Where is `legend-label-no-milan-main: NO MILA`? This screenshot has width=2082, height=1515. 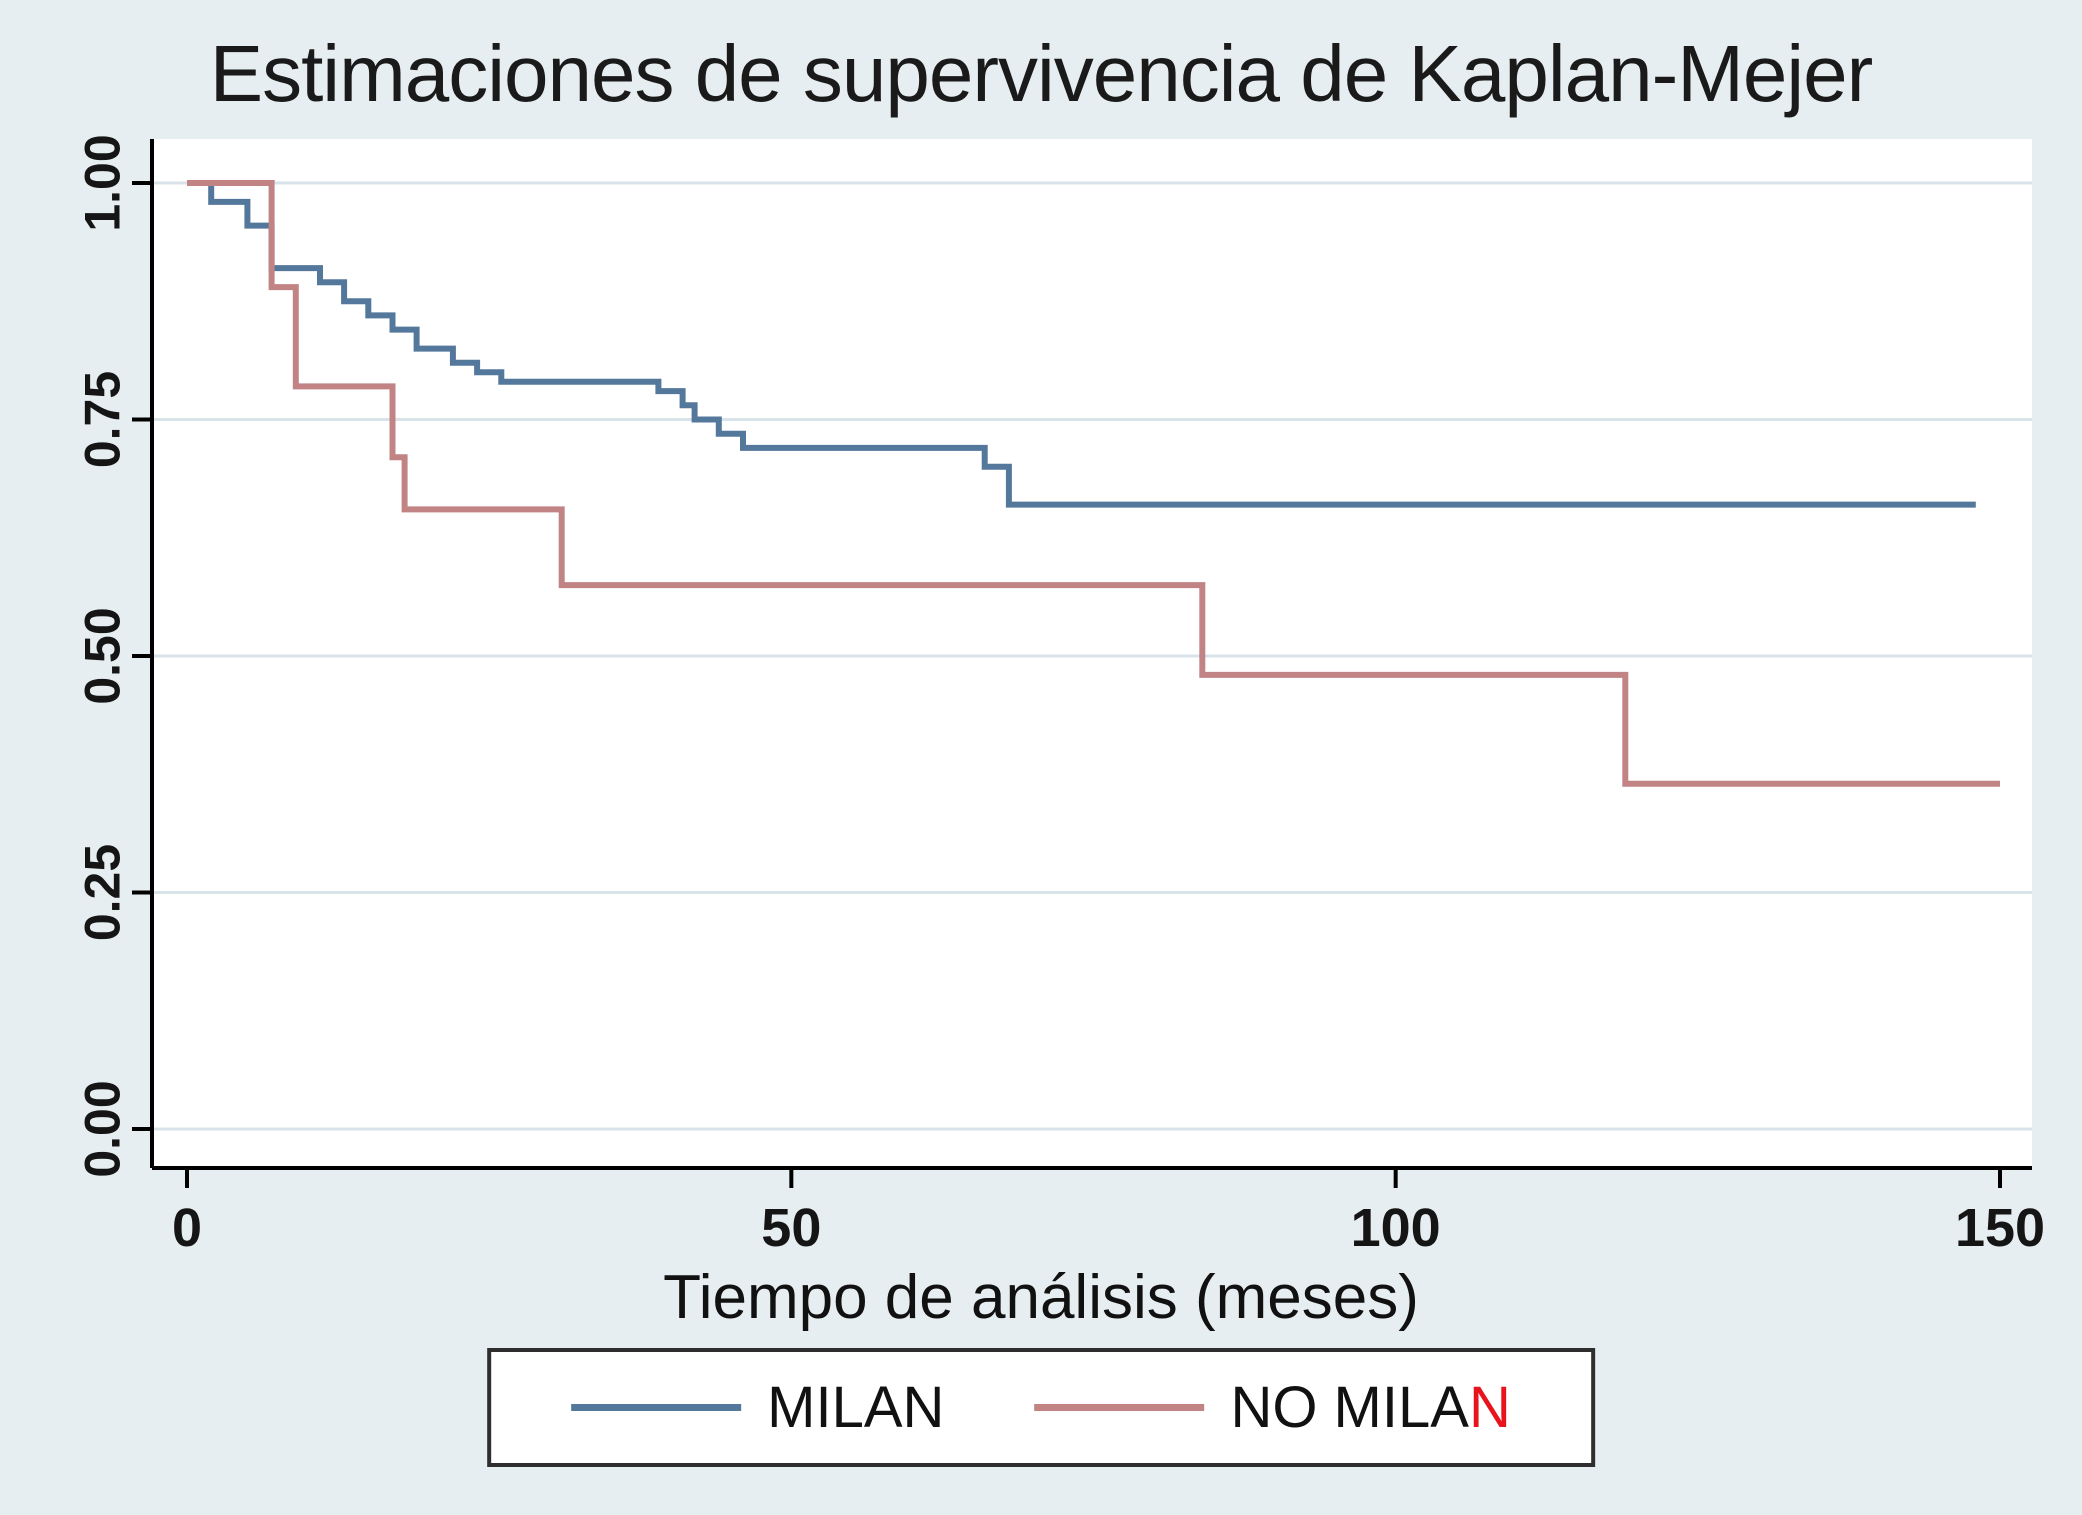
legend-label-no-milan-main: NO MILA is located at coordinates (1349, 1407).